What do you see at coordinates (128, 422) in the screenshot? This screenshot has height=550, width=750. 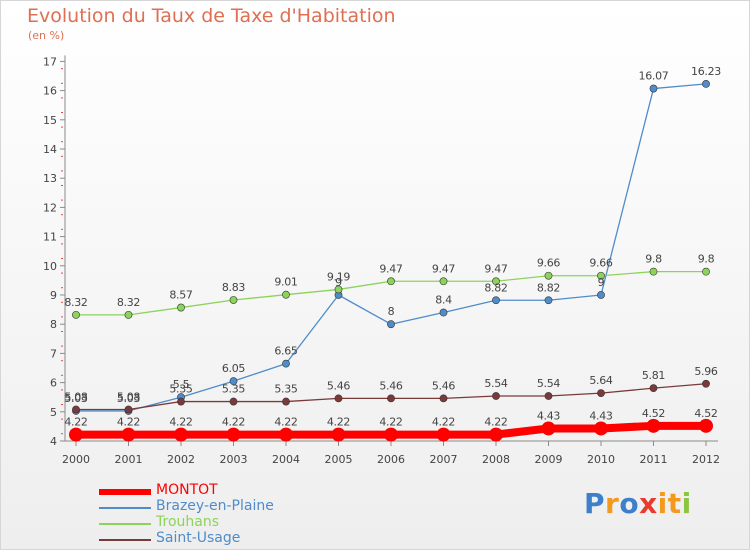 I see `data-label-0-1: 4.22` at bounding box center [128, 422].